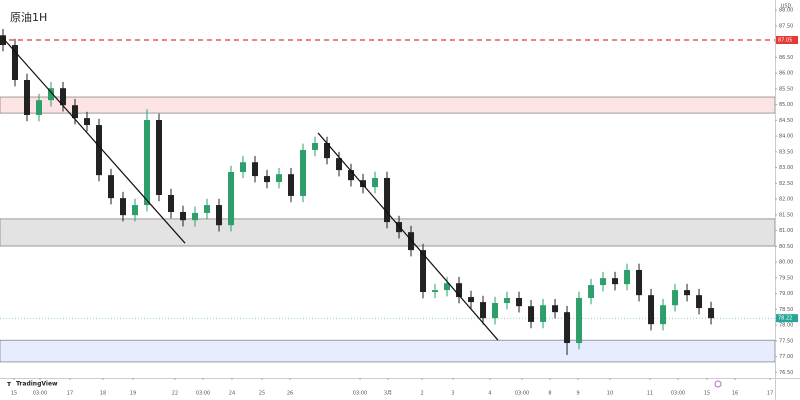  Describe the element at coordinates (786, 231) in the screenshot. I see `y-tick-label: 81.00` at that location.